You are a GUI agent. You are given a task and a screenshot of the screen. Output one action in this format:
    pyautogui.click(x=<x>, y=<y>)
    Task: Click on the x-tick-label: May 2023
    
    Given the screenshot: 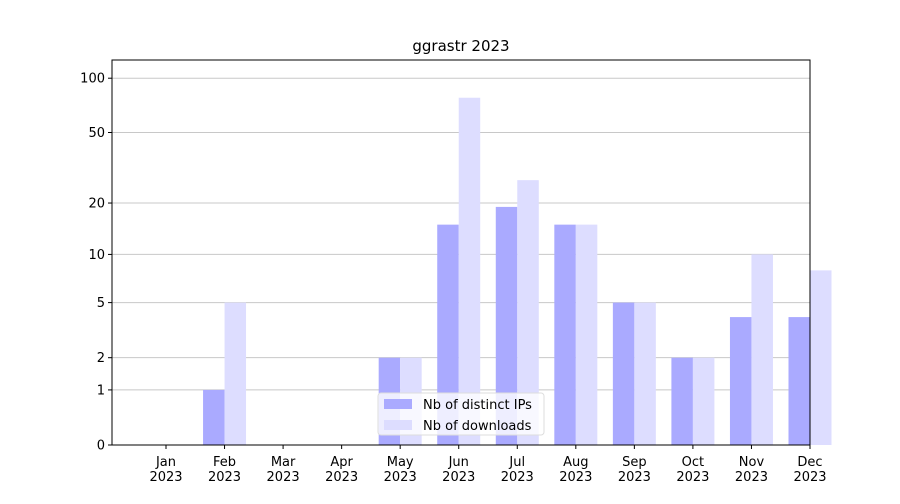 What is the action you would take?
    pyautogui.click(x=400, y=470)
    